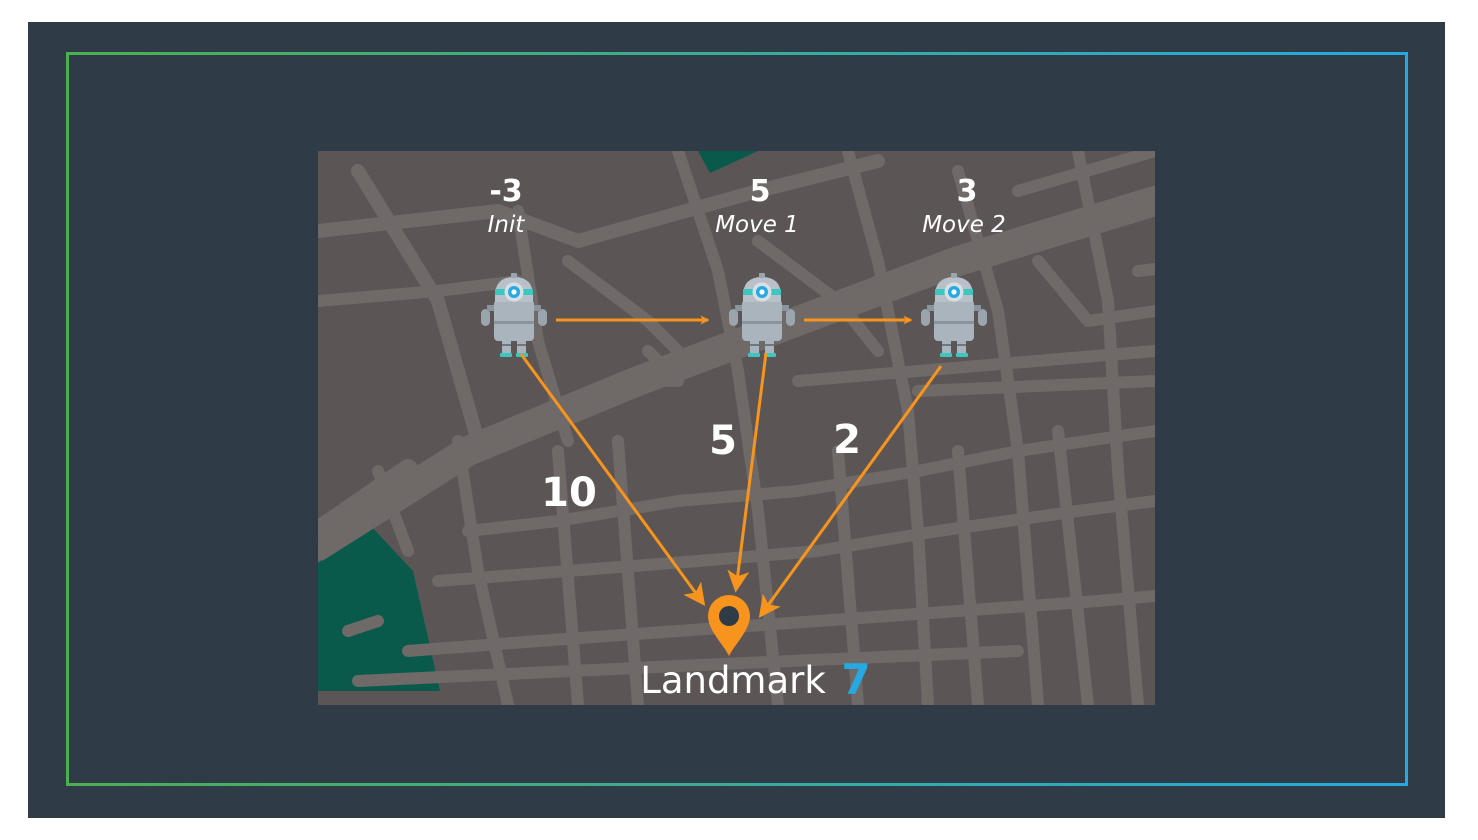 The image size is (1478, 840). What do you see at coordinates (967, 191) in the screenshot?
I see `pose-value: 3` at bounding box center [967, 191].